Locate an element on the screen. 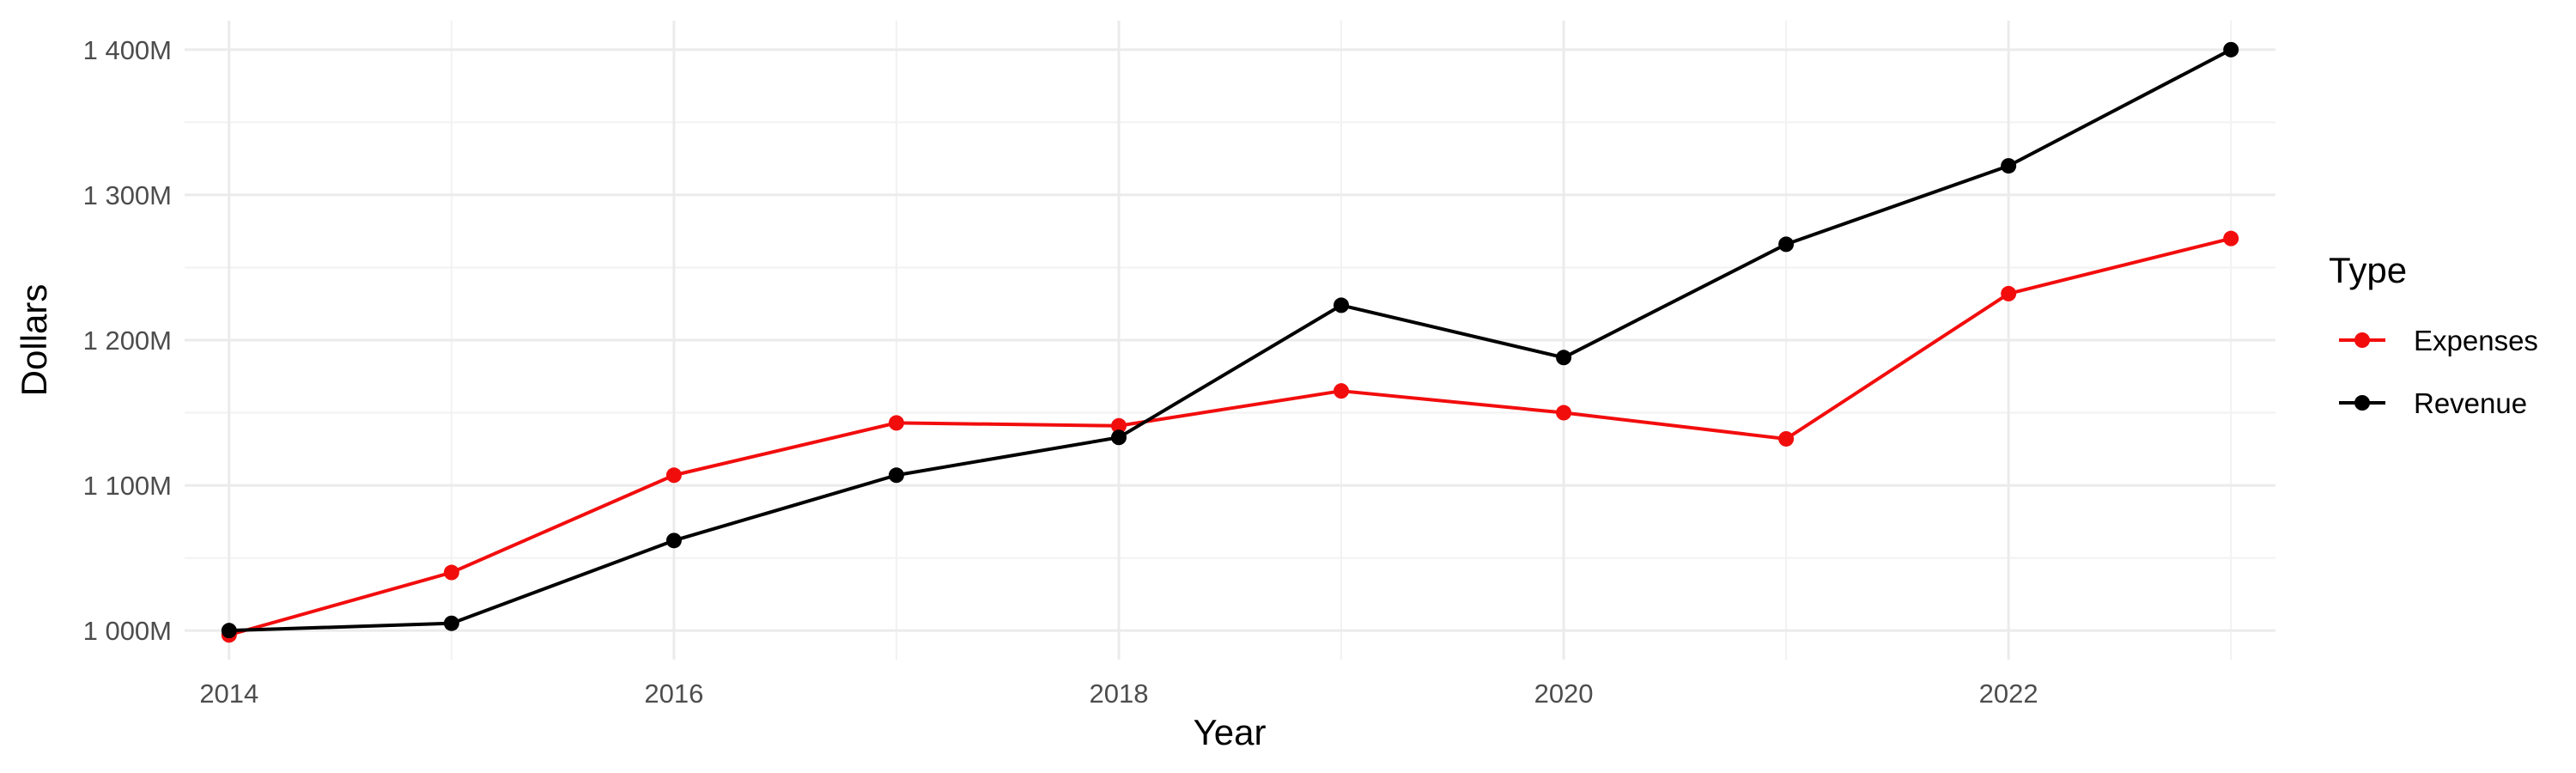 The image size is (2576, 773). legend-item-expenses: Expenses is located at coordinates (2438, 340).